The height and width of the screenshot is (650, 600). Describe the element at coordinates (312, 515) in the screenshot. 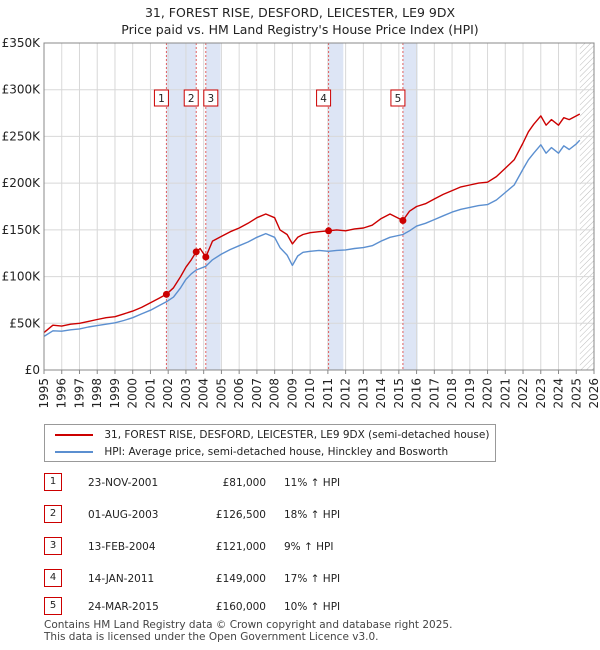

I see `sale-hpi-diff: 18% ↑ HPI` at that location.